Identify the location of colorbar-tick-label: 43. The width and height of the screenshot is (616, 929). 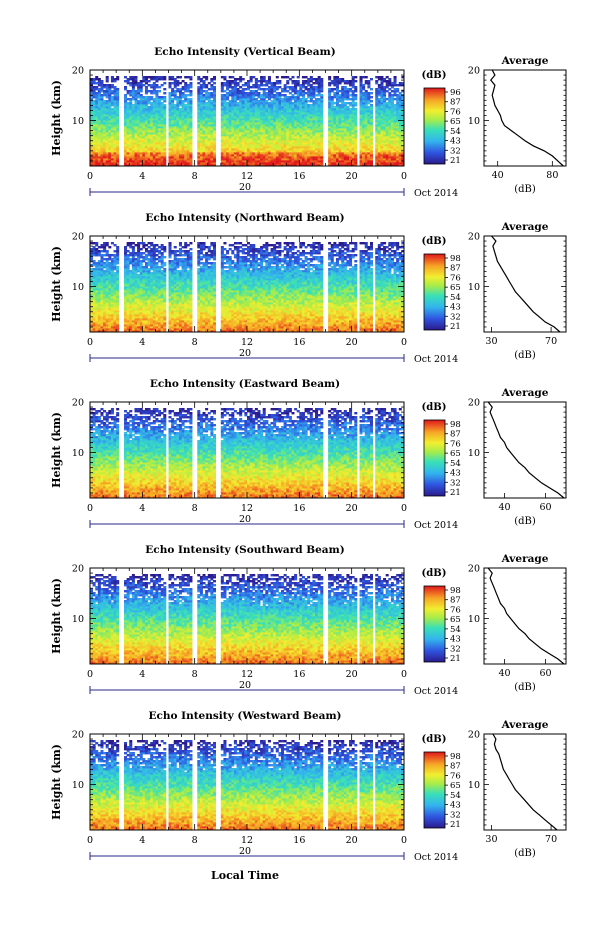
(455, 142).